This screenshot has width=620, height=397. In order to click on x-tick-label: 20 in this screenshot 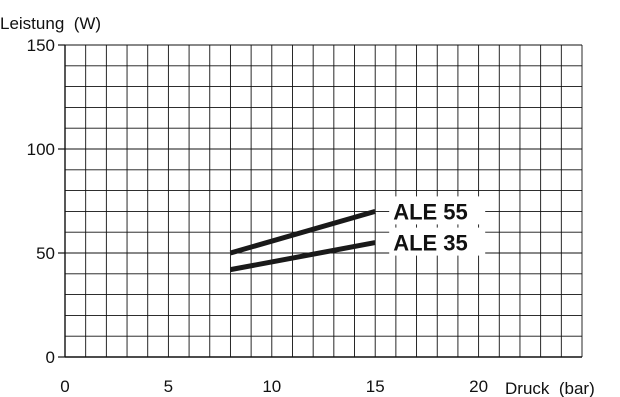, I will do `click(478, 386)`.